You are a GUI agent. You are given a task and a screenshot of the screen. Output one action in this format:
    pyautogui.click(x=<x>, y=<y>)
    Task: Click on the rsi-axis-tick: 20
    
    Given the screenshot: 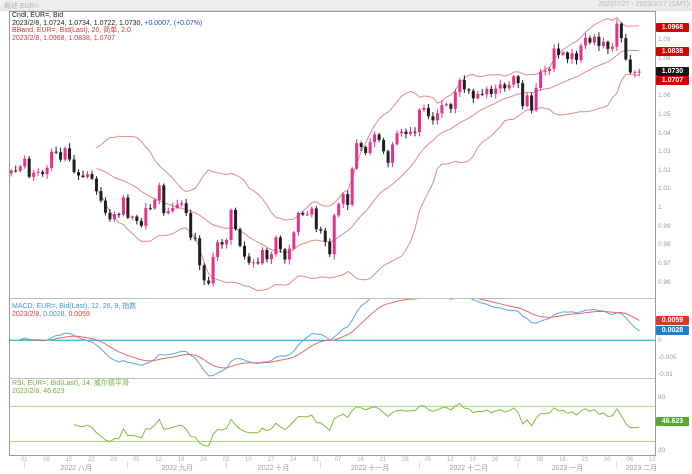 What is the action you would take?
    pyautogui.click(x=662, y=450)
    